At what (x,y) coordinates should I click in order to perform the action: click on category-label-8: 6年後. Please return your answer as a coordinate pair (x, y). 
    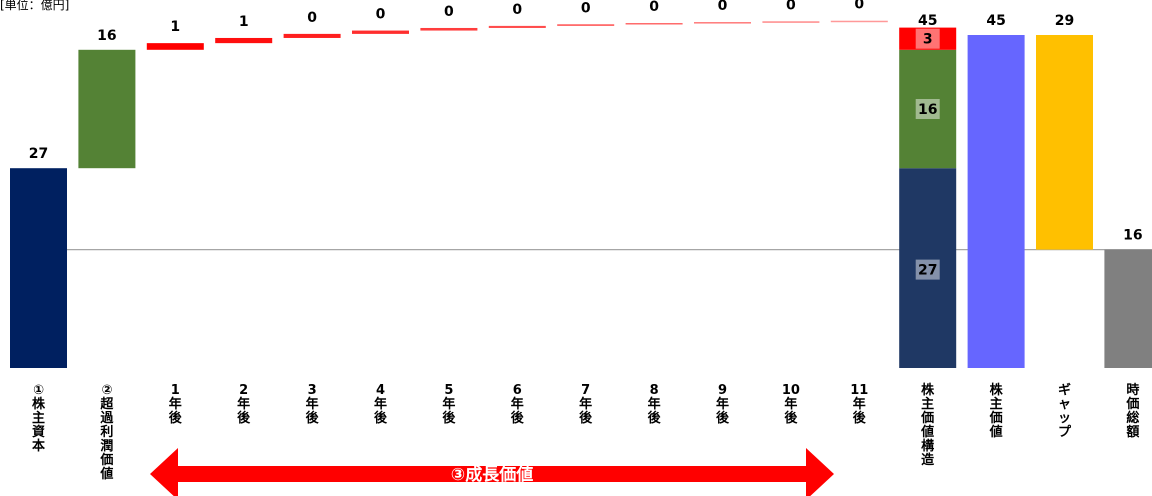
    Looking at the image, I should click on (517, 404).